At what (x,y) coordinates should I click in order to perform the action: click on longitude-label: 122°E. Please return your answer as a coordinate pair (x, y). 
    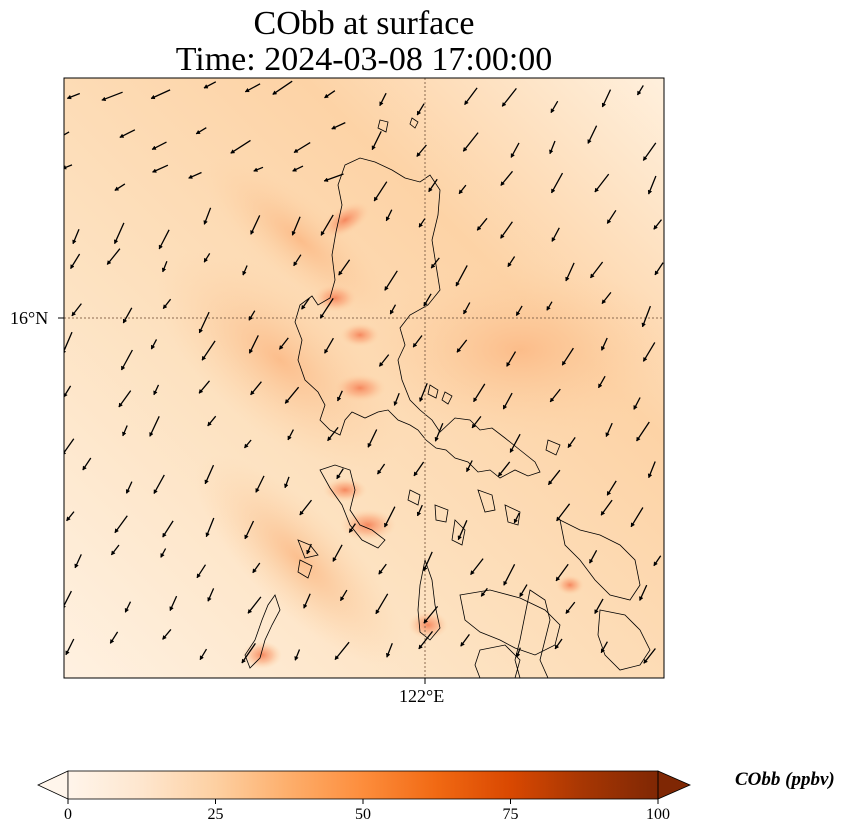
    Looking at the image, I should click on (422, 696).